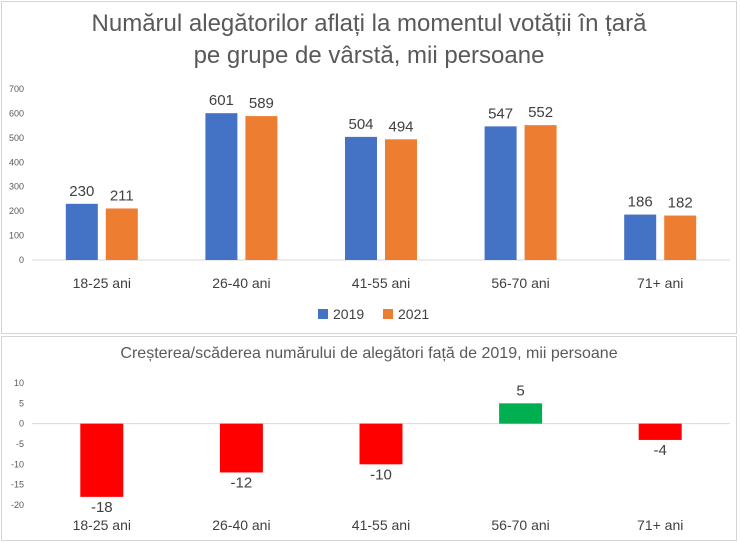 This screenshot has height=543, width=740. I want to click on change-data-label-18-25-ani: -18, so click(102, 507).